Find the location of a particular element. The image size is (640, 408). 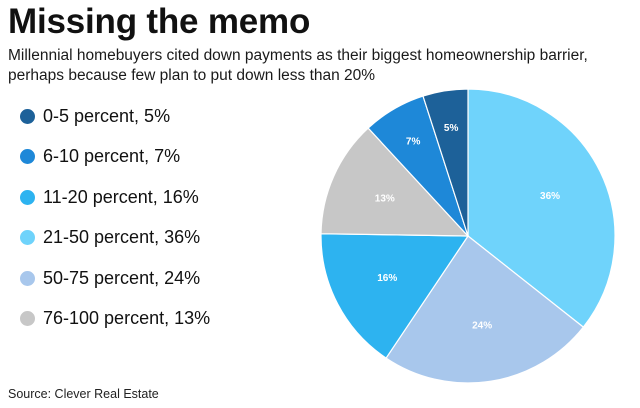

legend-label: 21-50 percent, 36% is located at coordinates (122, 237).